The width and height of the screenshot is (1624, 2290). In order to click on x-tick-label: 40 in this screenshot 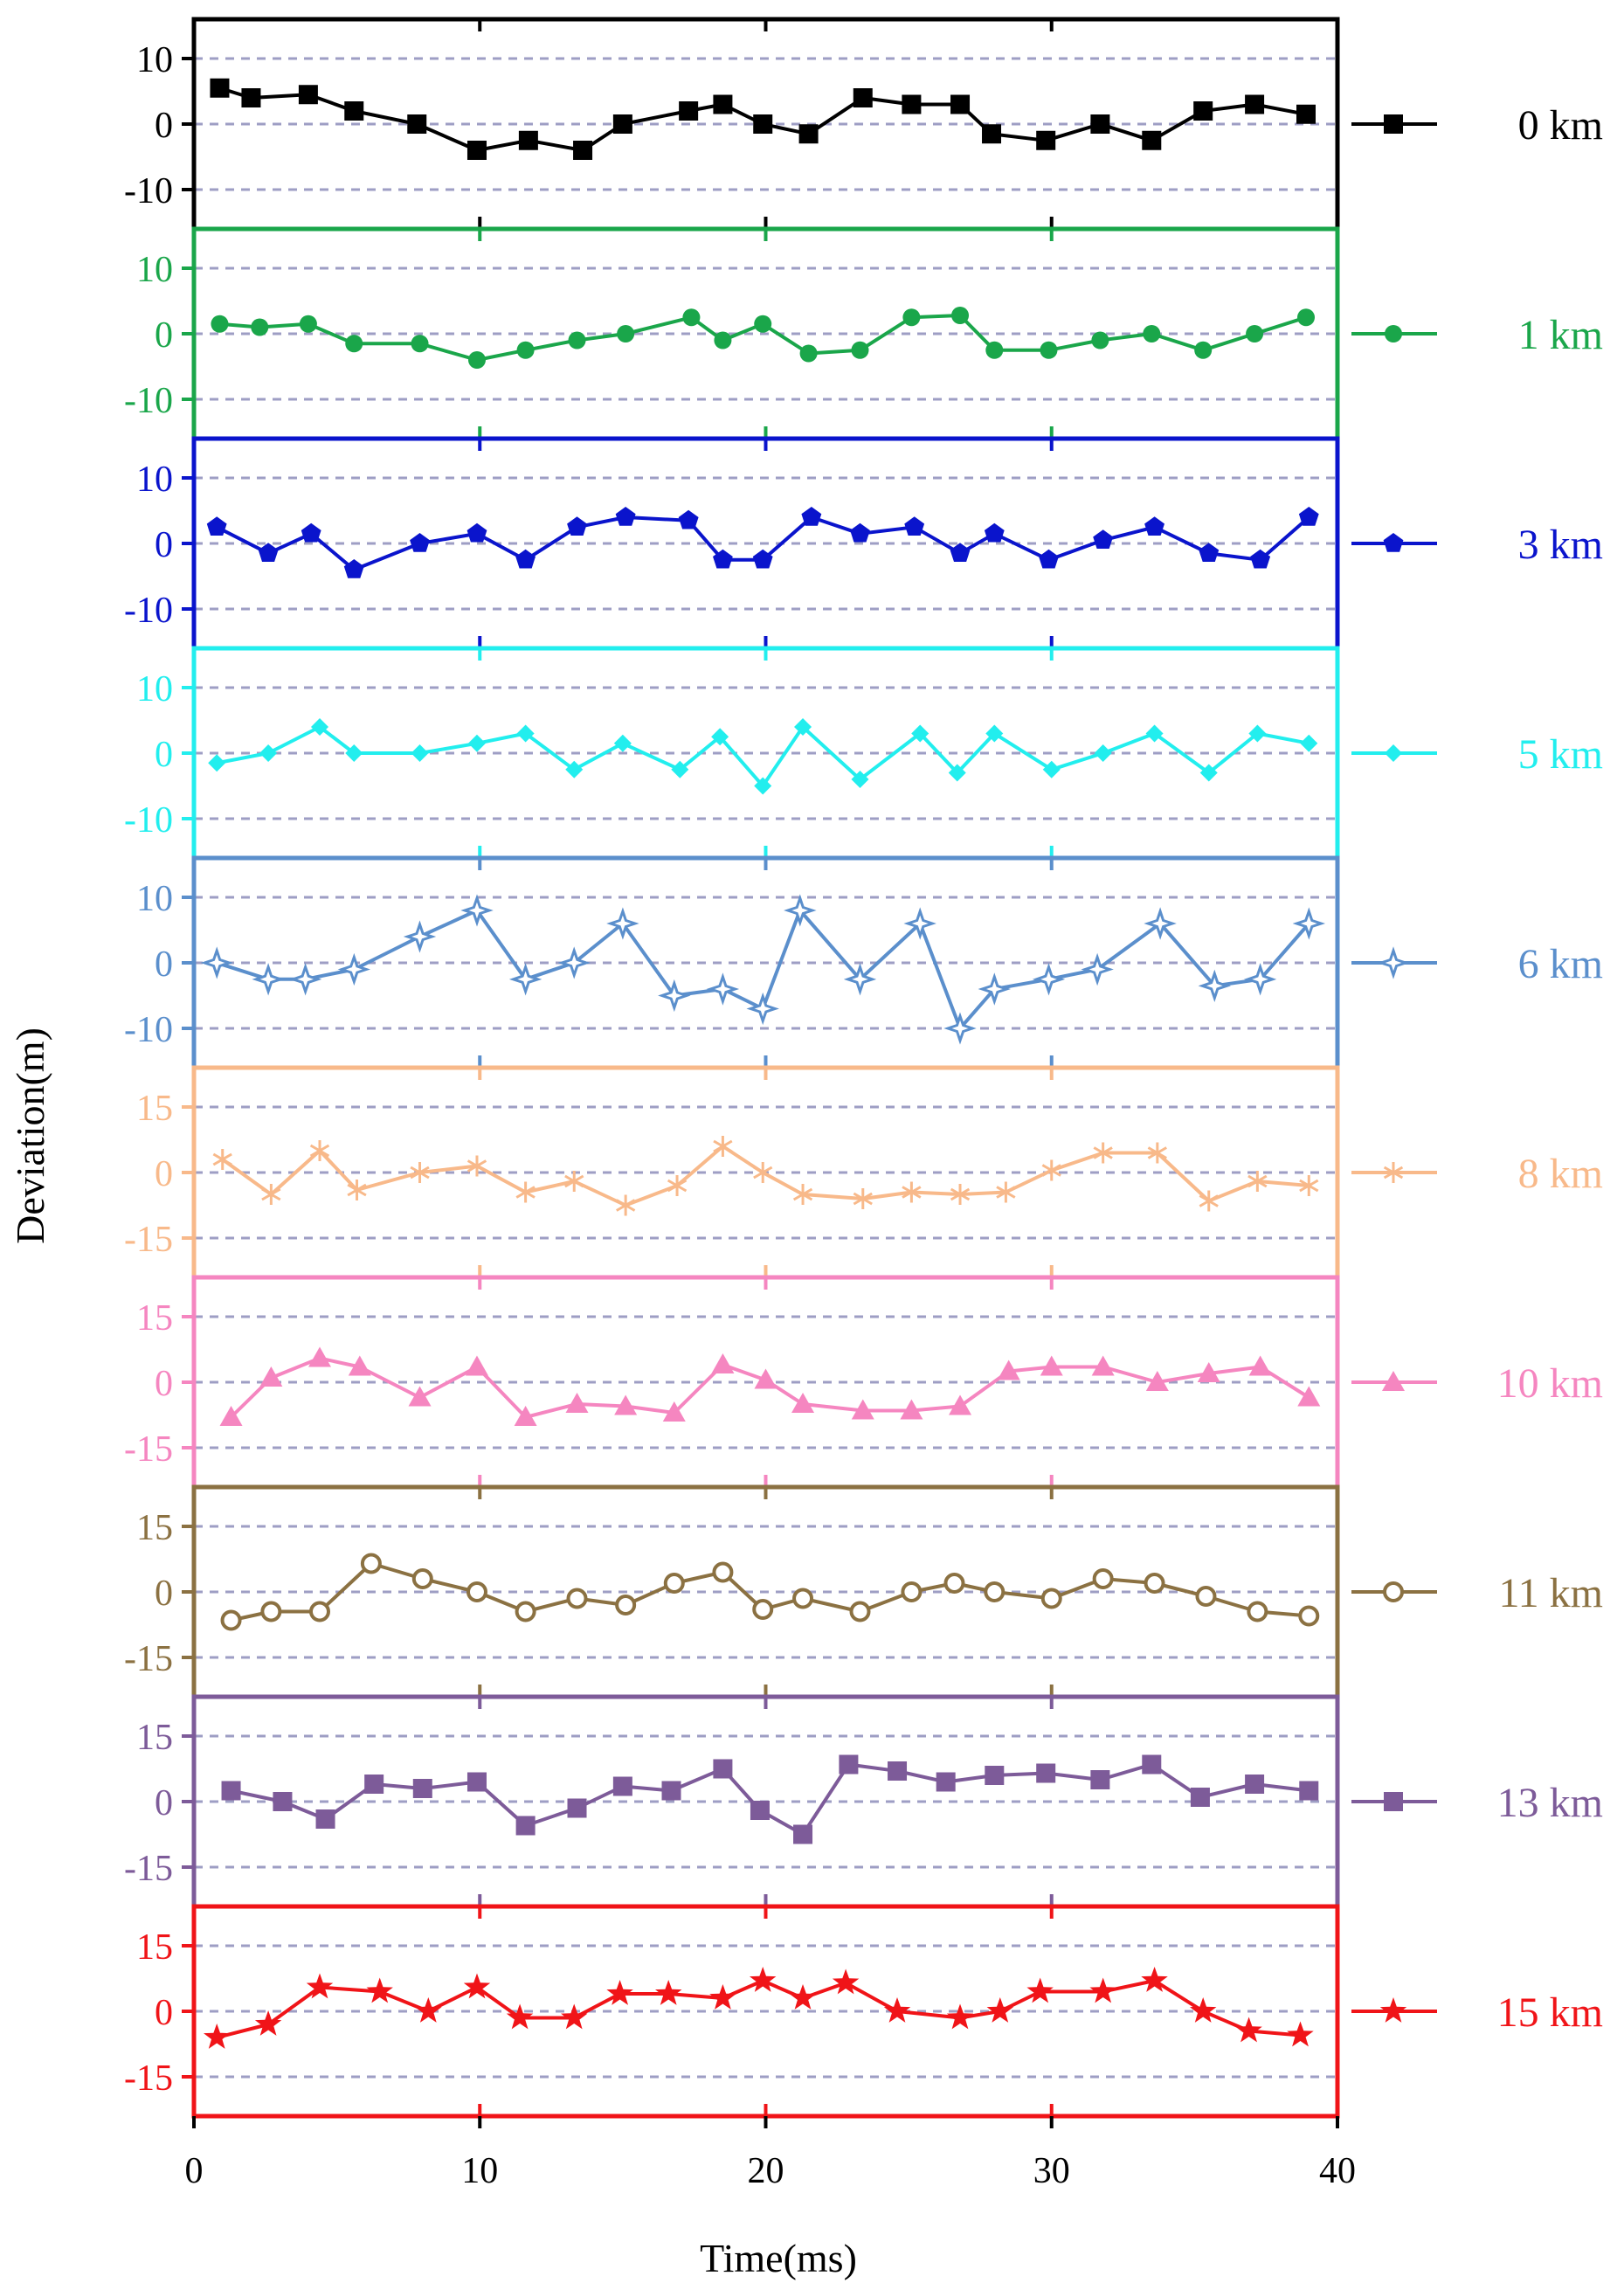, I will do `click(1337, 2171)`.